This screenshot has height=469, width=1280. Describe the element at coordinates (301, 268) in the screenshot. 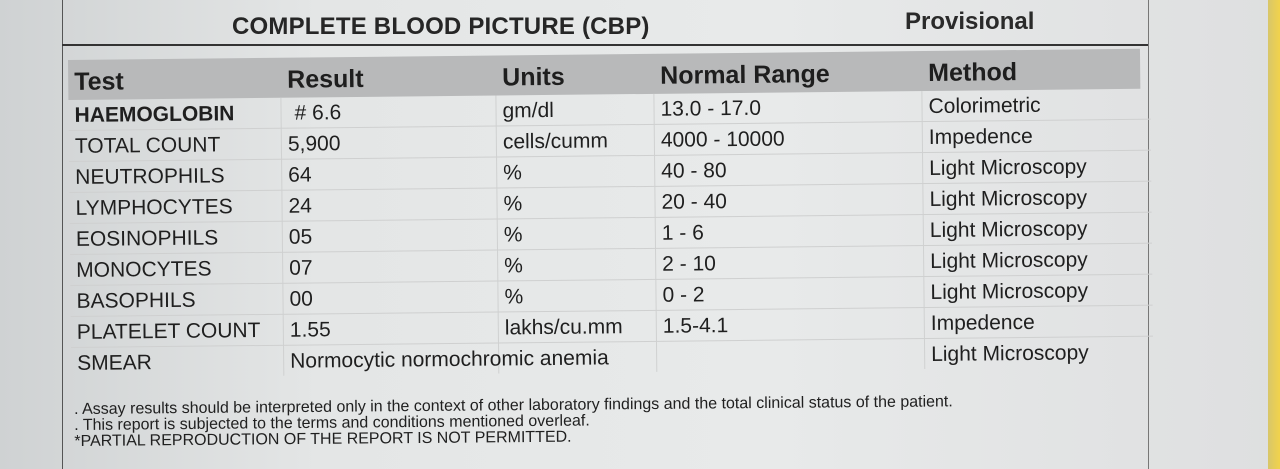

I see `test-result: 07` at that location.